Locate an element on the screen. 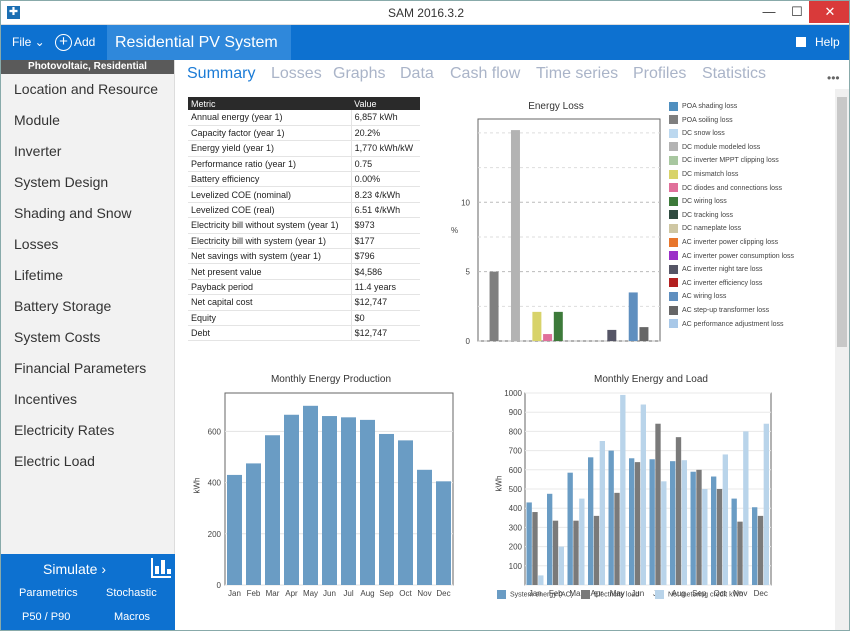 The width and height of the screenshot is (850, 631). sidebar-item-financial-parameters: Financial Parameters is located at coordinates (80, 368).